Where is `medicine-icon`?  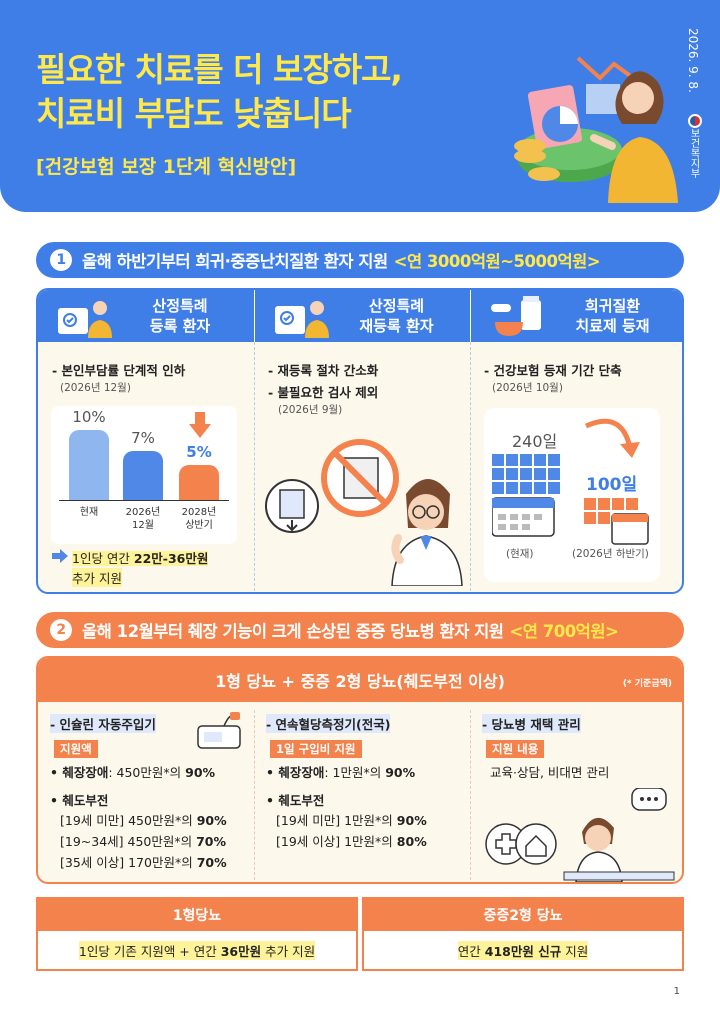
medicine-icon is located at coordinates (516, 316).